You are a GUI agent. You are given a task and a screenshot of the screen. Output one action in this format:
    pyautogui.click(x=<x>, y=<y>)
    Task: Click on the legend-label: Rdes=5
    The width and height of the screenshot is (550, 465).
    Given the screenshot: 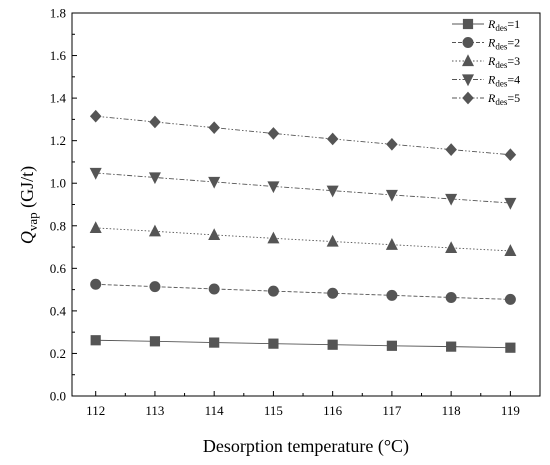 What is the action you would take?
    pyautogui.click(x=503, y=99)
    